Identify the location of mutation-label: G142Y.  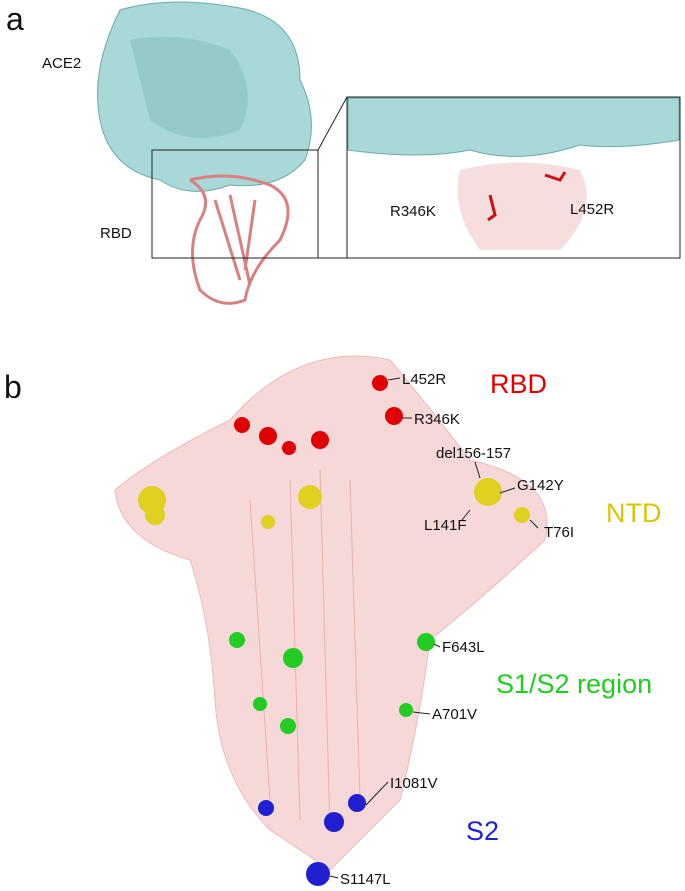
(540, 485).